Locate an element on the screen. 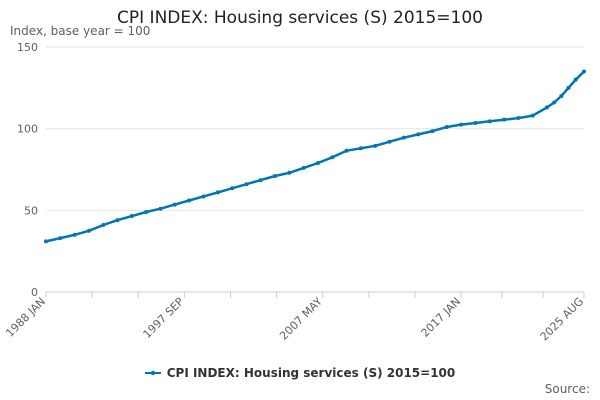  x-tick-label: 2025 AUG is located at coordinates (562, 319).